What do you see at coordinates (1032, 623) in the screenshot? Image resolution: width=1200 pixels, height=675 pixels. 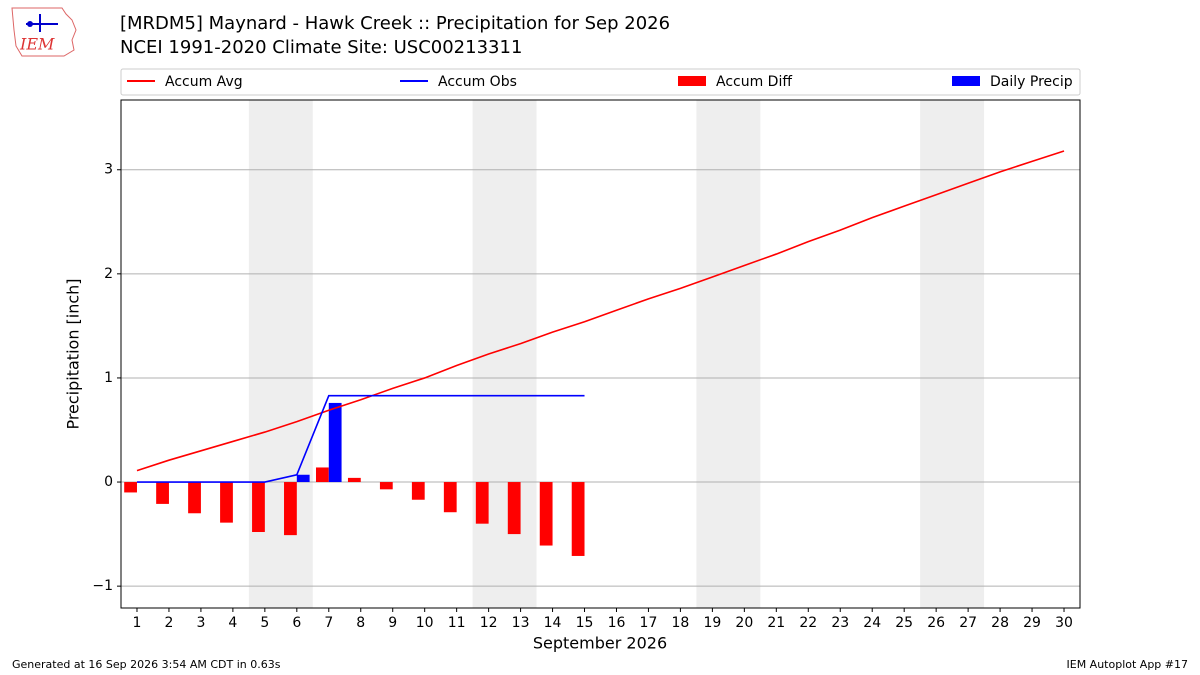 I see `x-tick-label: 29` at bounding box center [1032, 623].